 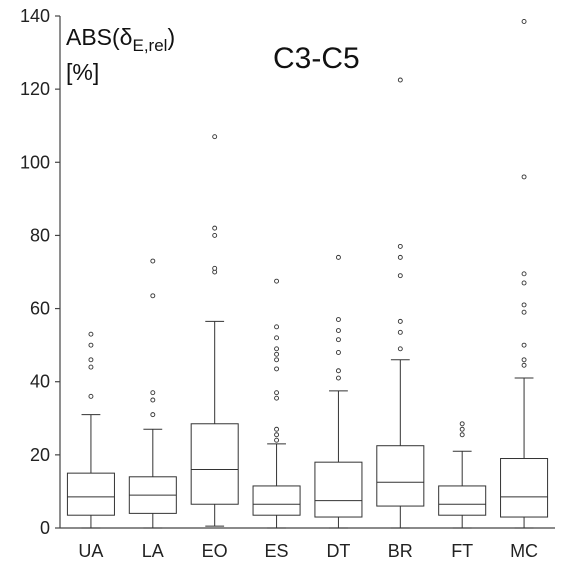 What do you see at coordinates (35, 89) in the screenshot?
I see `y-tick-label: 120` at bounding box center [35, 89].